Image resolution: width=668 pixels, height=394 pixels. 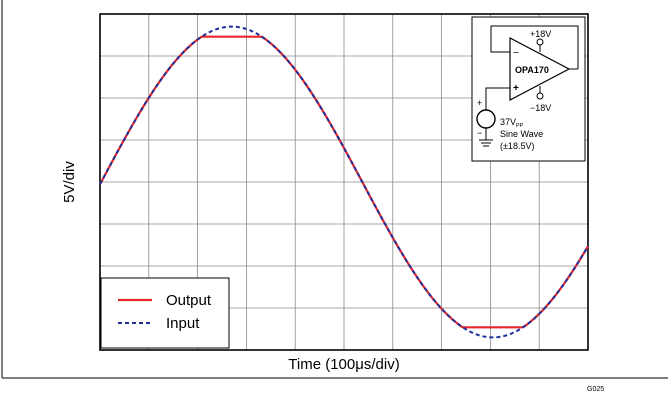 I want to click on vneg-terminal, so click(x=540, y=96).